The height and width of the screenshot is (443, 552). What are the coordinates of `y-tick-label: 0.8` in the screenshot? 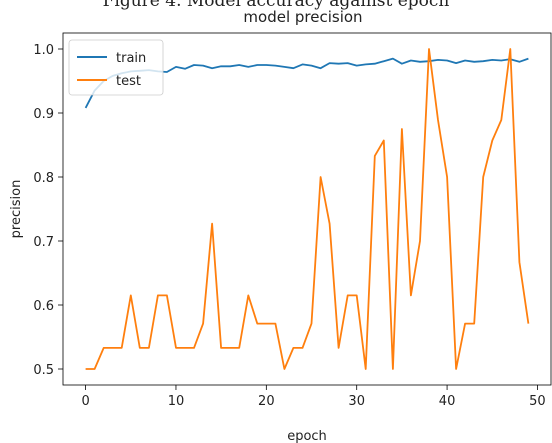 It's located at (43, 178).